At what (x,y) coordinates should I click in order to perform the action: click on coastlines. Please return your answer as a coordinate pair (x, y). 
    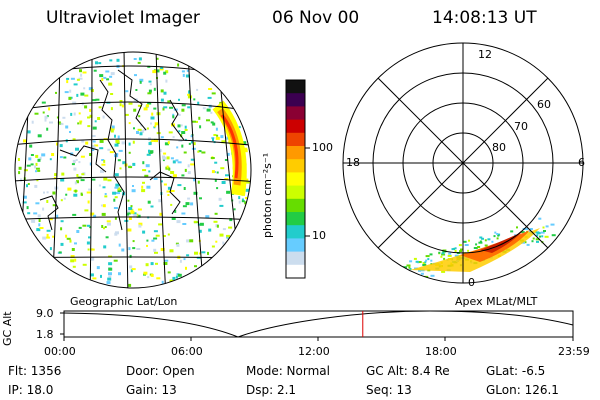
    Looking at the image, I should click on (112, 150).